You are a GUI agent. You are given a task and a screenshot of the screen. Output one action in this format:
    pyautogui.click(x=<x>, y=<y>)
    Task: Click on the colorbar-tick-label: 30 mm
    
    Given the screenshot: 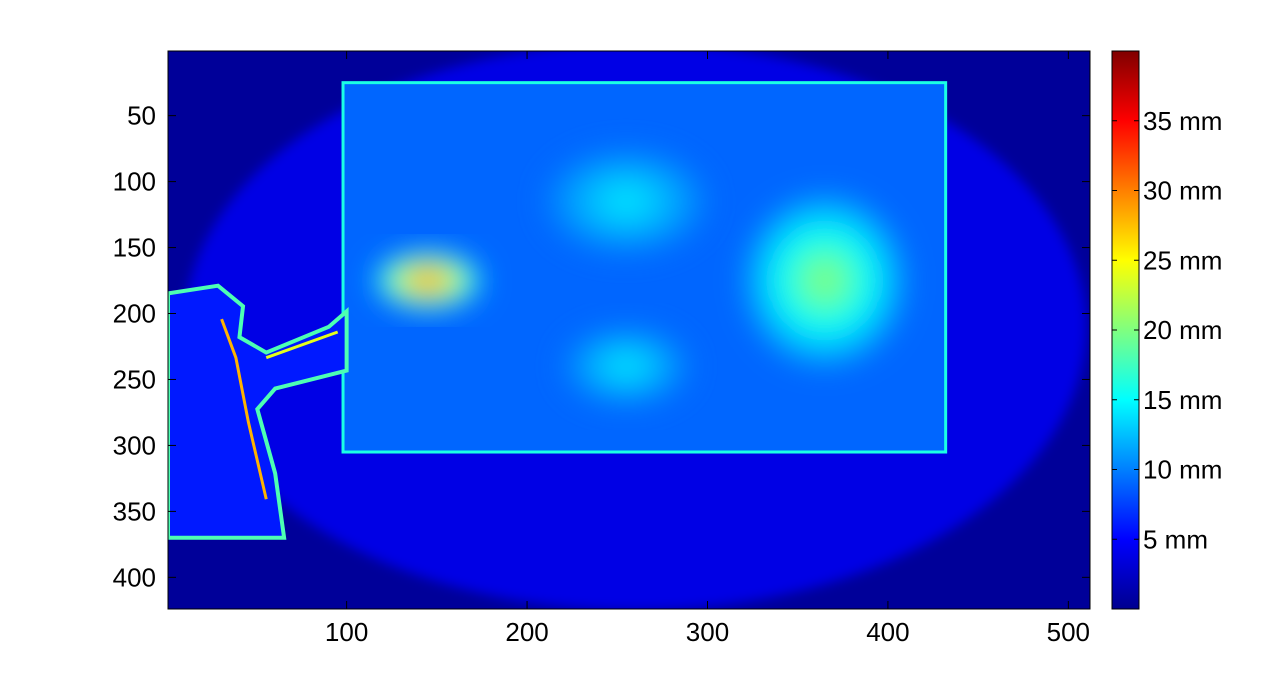 What is the action you would take?
    pyautogui.click(x=1182, y=191)
    